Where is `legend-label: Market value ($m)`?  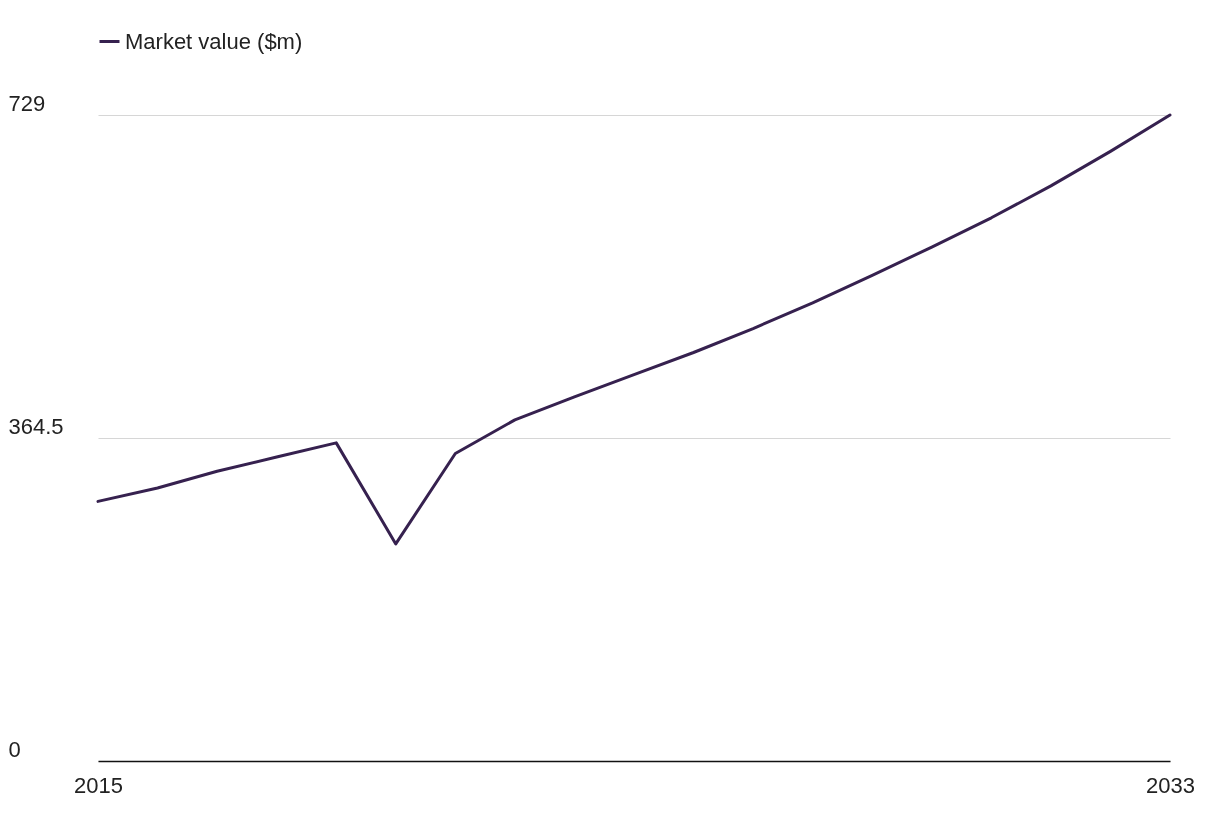
legend-label: Market value ($m) is located at coordinates (214, 41).